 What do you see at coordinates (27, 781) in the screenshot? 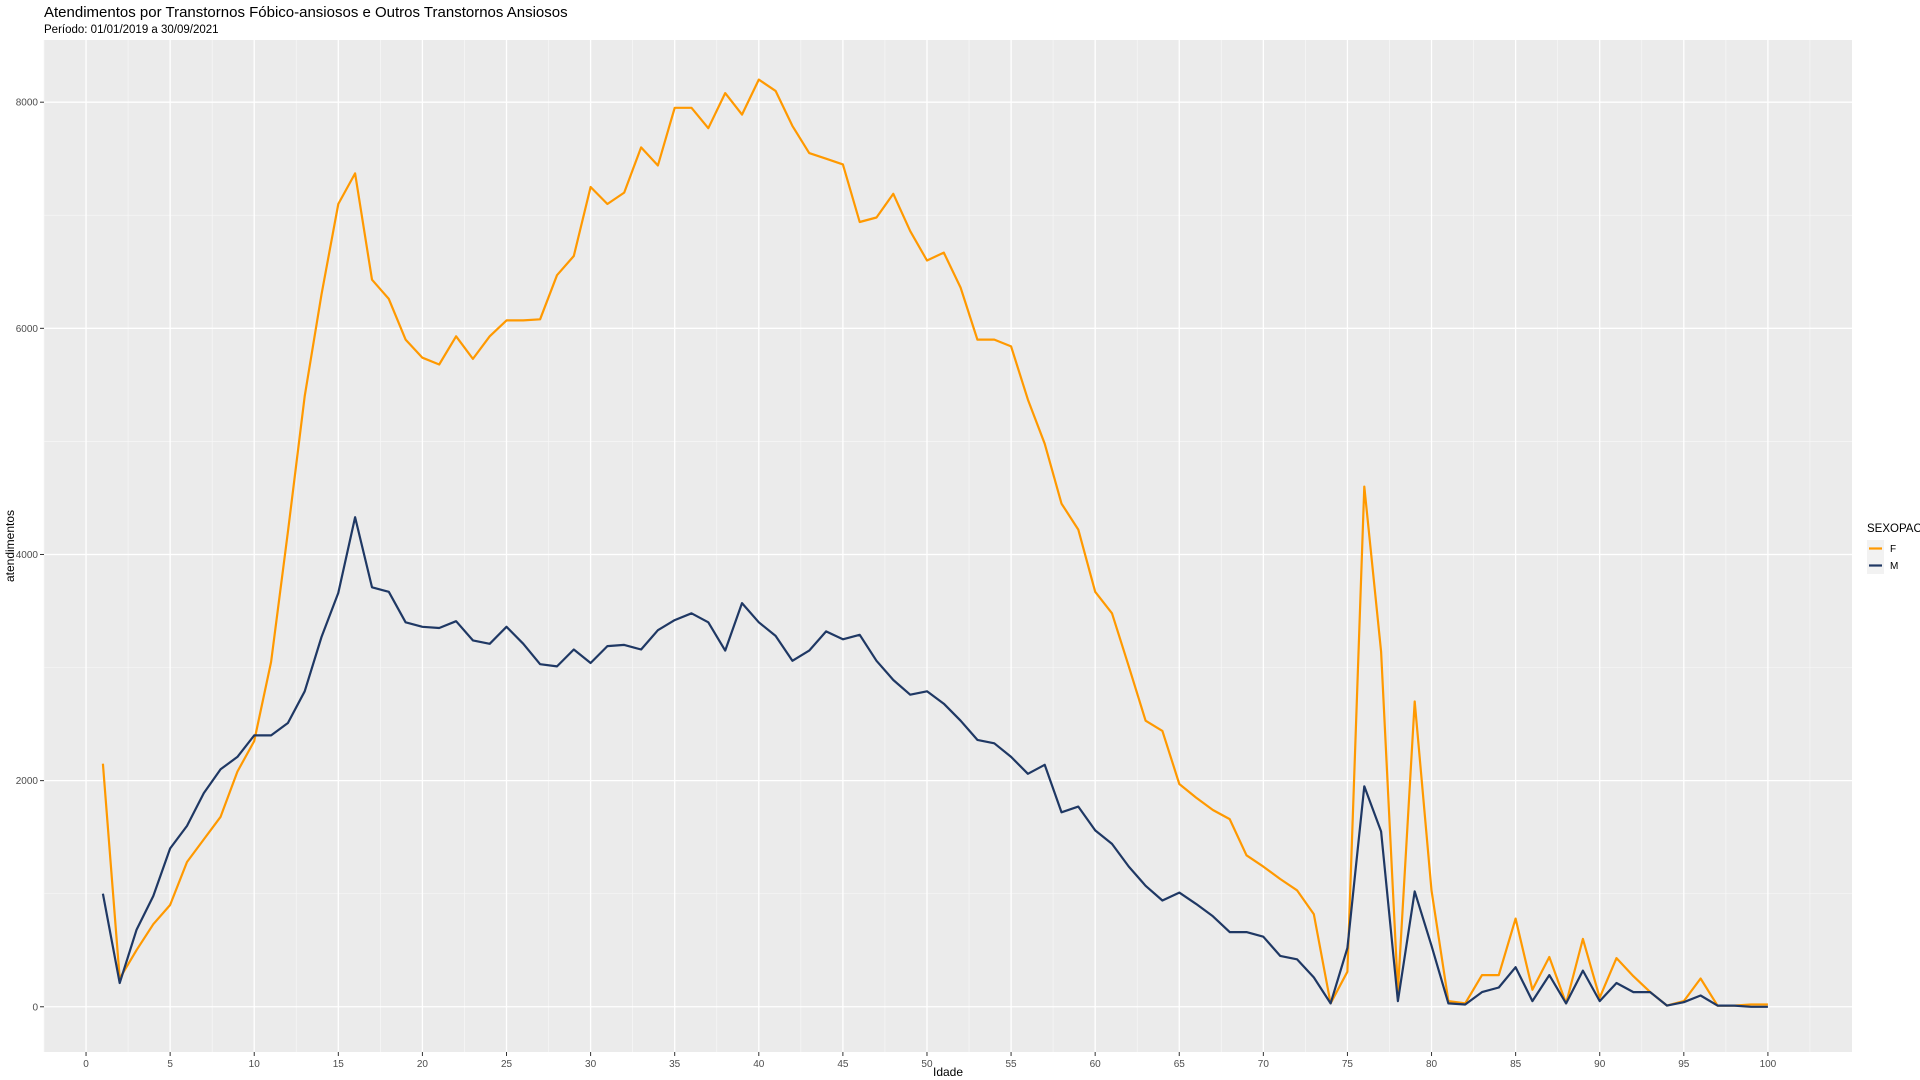
I see `y-tick-label: 2000` at bounding box center [27, 781].